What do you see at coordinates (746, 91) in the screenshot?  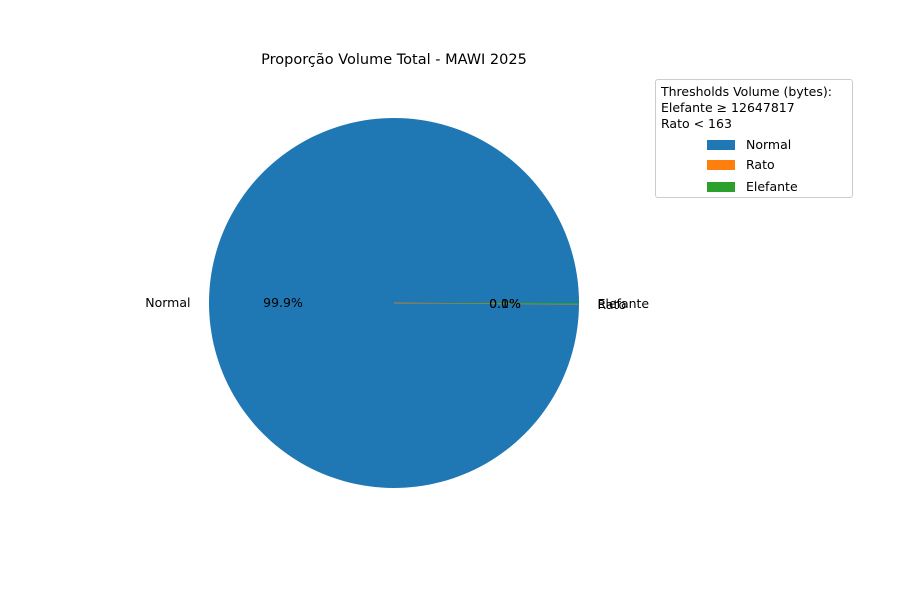 I see `legend-title-line: Thresholds Volume (bytes):` at bounding box center [746, 91].